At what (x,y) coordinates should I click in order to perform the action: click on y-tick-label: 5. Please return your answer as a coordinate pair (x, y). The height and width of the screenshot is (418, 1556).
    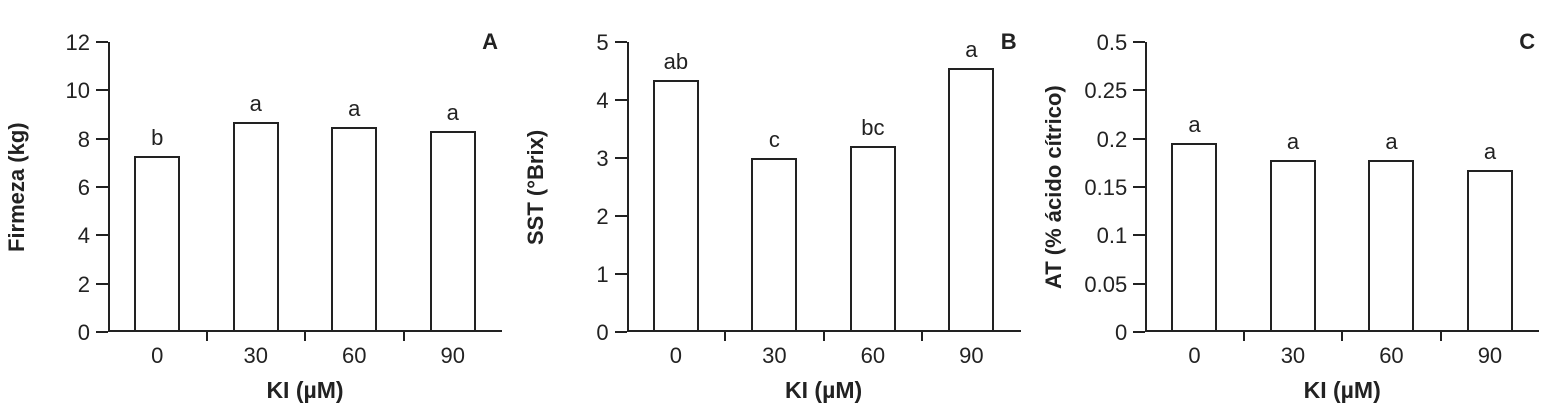
    Looking at the image, I should click on (602, 42).